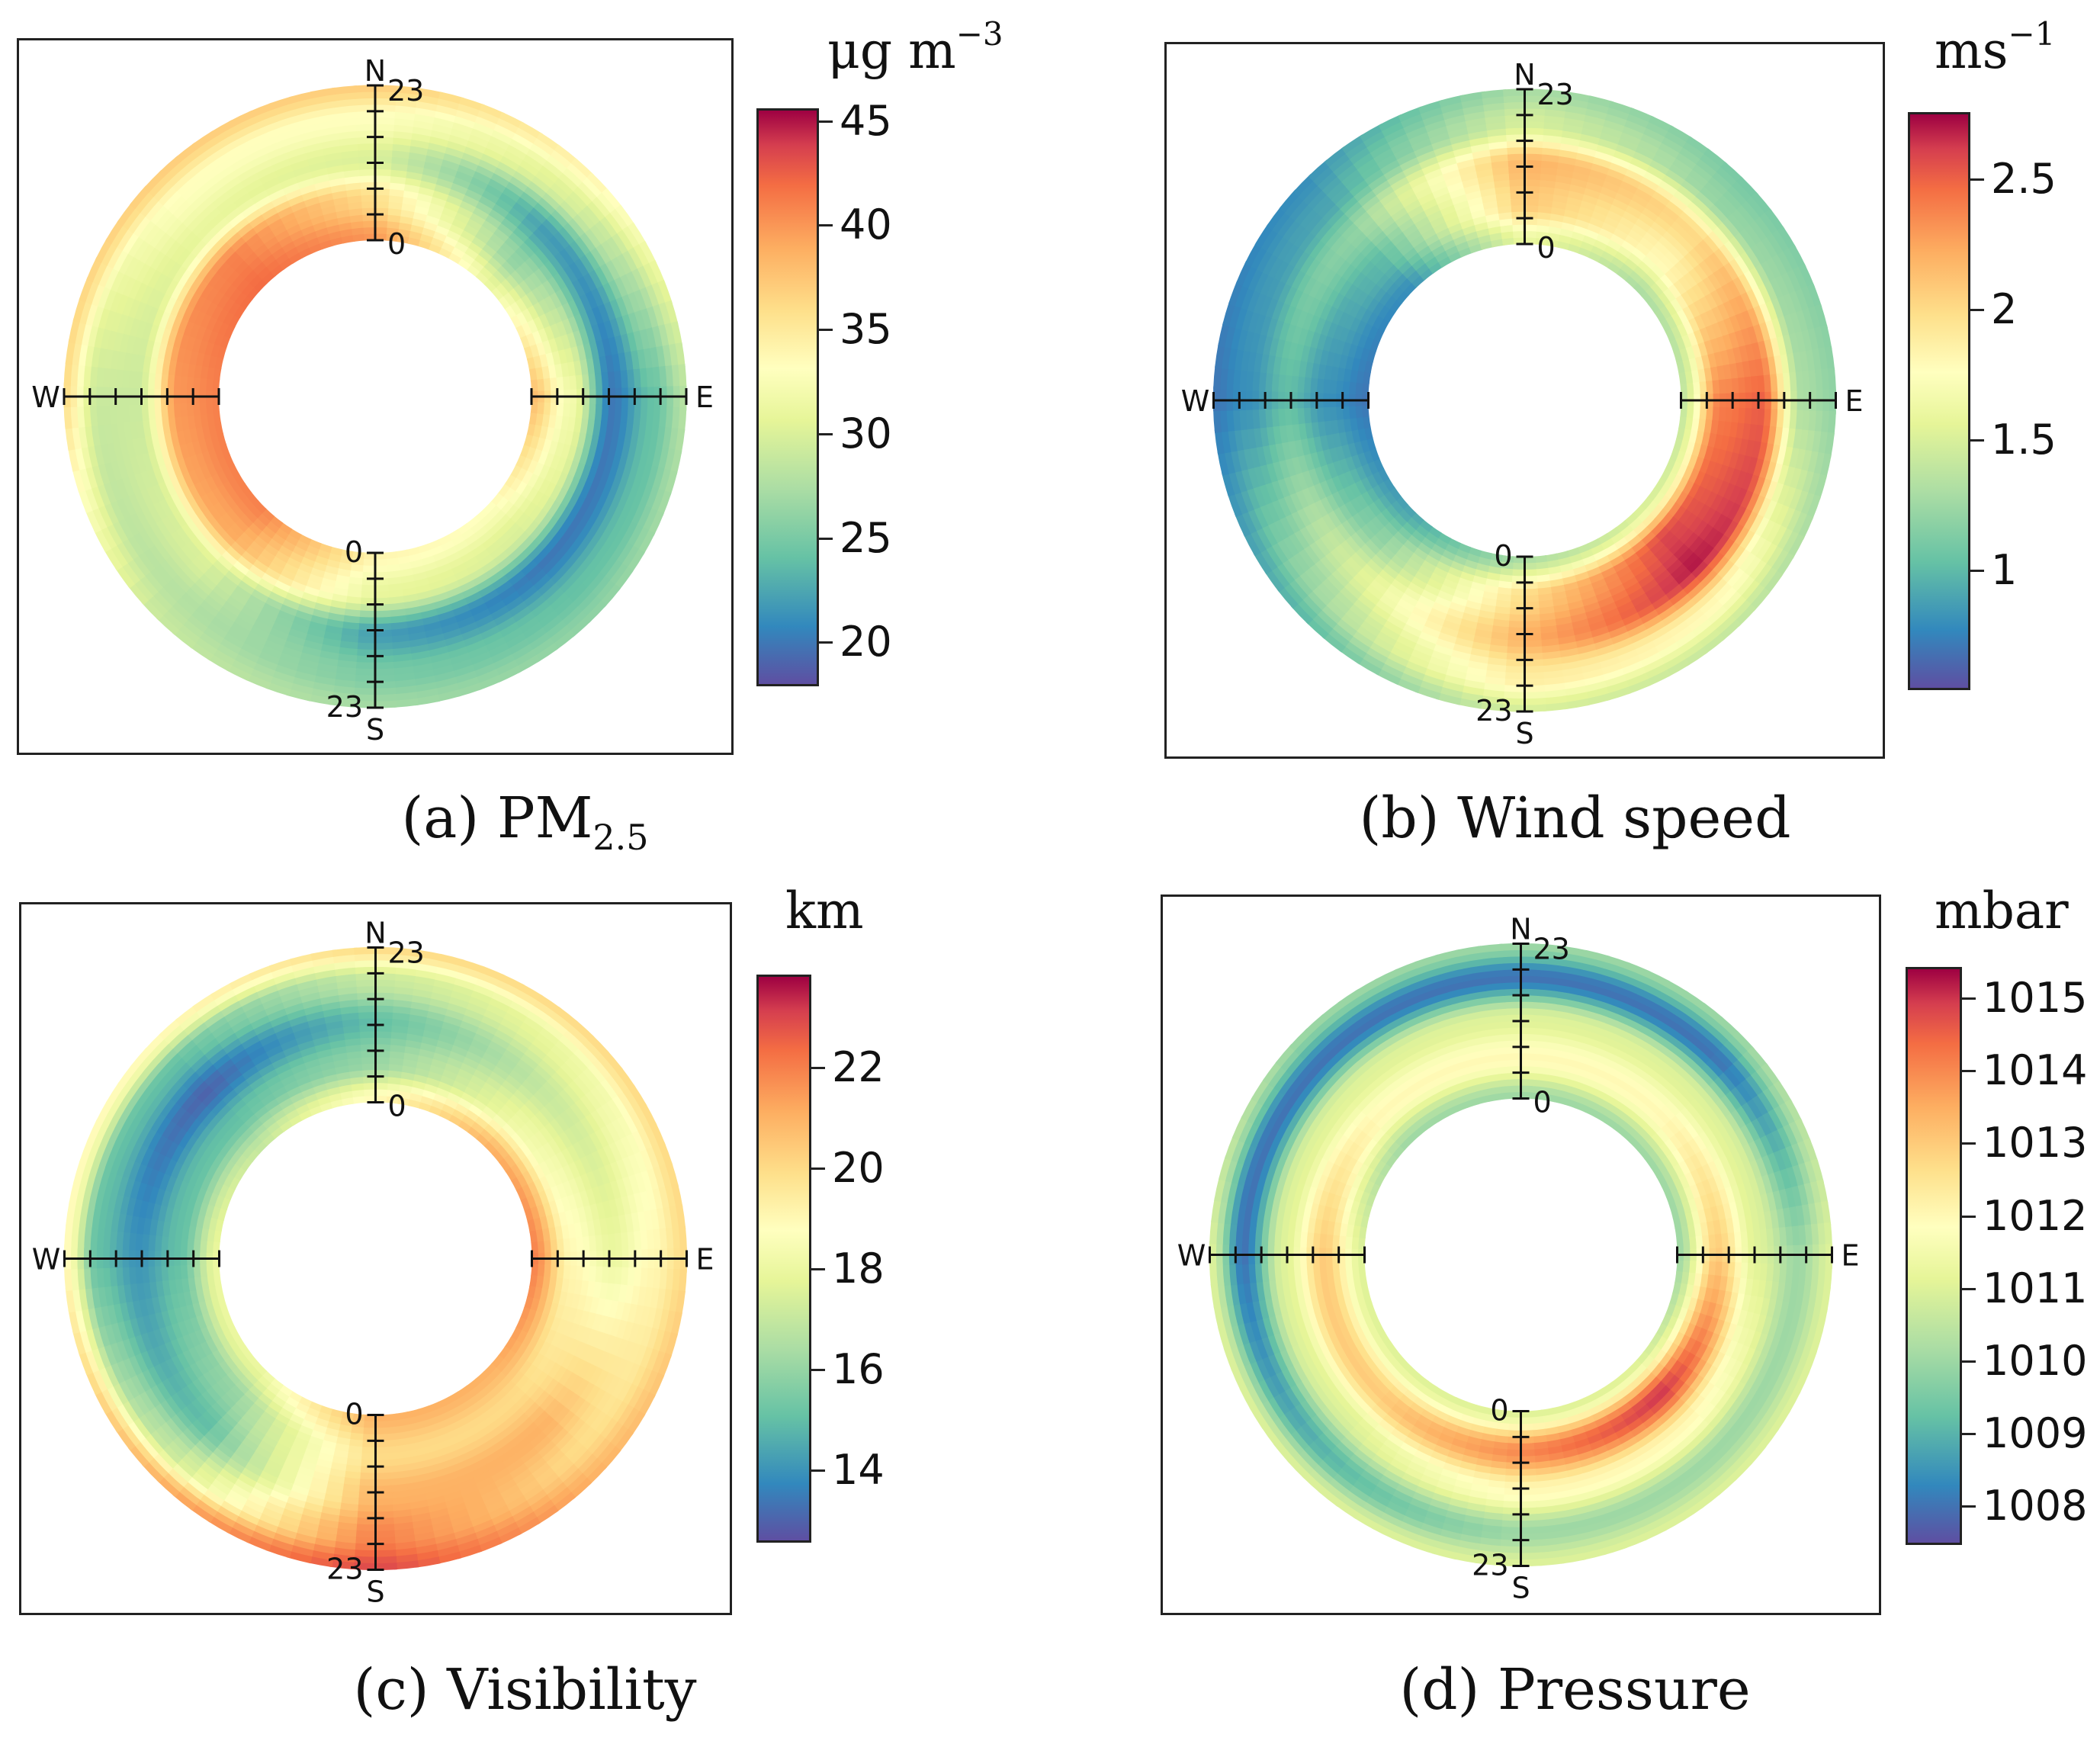  Describe the element at coordinates (1995, 47) in the screenshot. I see `unit-label: ms−1` at that location.